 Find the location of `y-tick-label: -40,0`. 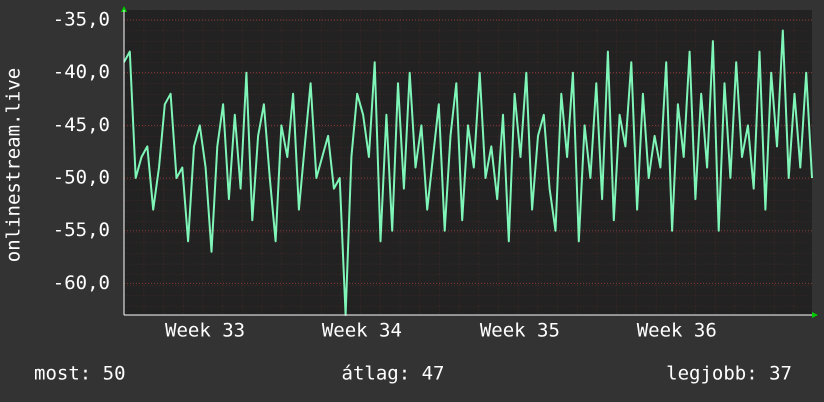

y-tick-label: -40,0 is located at coordinates (81, 72).